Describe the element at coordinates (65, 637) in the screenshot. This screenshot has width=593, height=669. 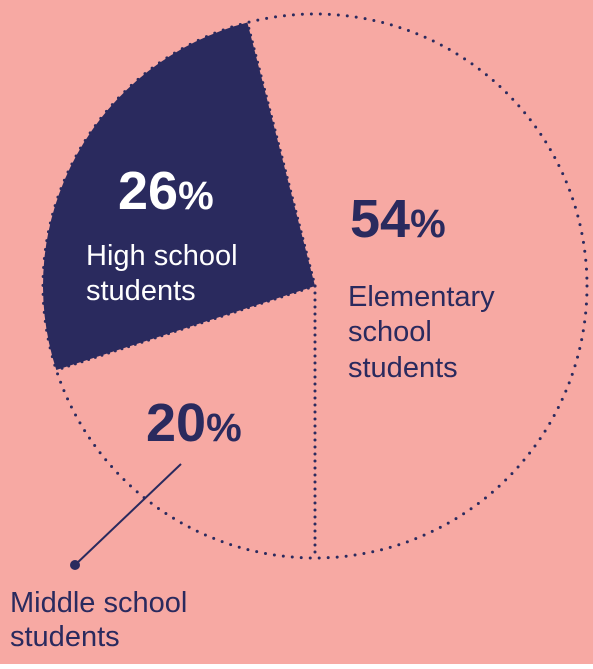
I see `middle-school-label-line-2: students` at that location.